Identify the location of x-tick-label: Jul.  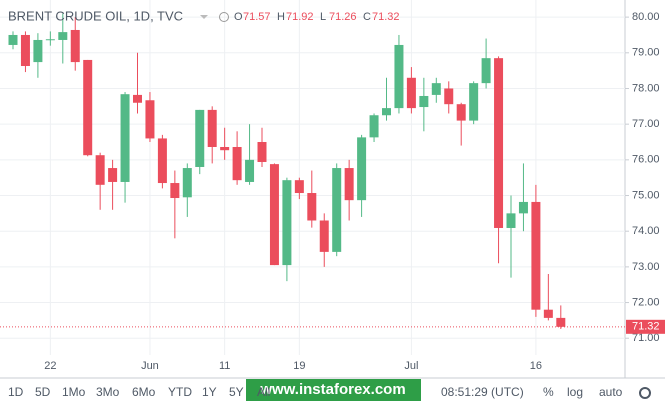
(411, 366).